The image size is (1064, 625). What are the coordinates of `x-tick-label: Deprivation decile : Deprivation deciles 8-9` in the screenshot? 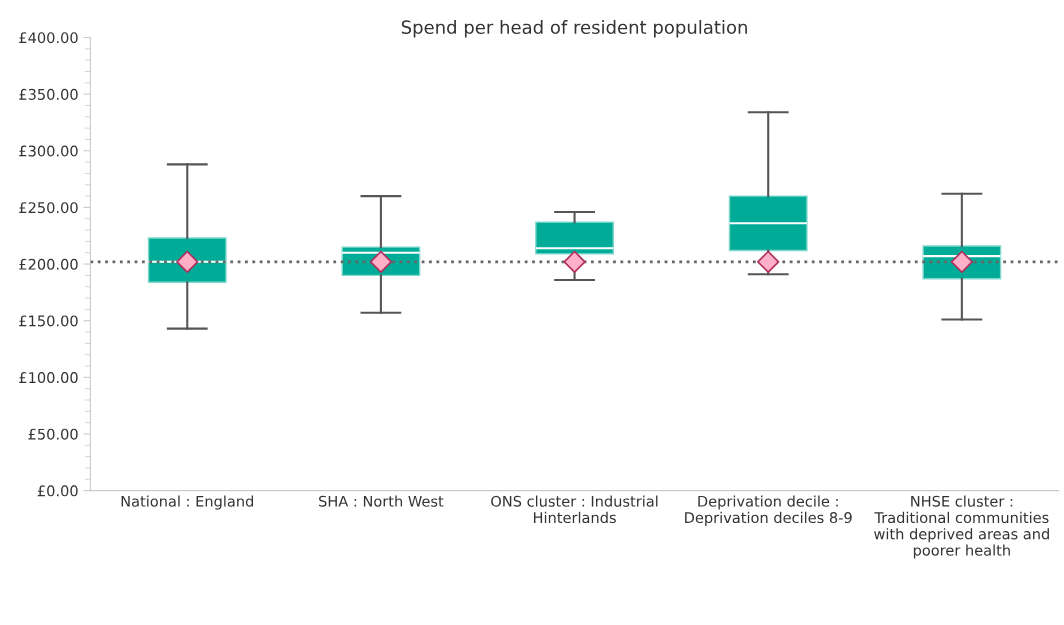 It's located at (768, 510).